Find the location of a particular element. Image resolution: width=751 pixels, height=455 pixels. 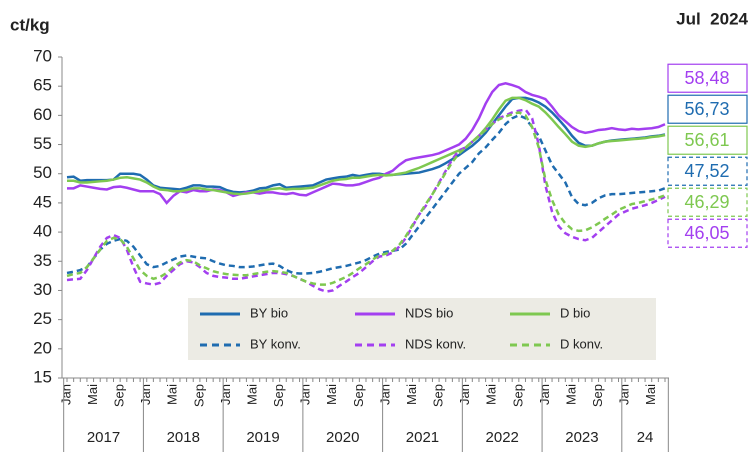

y-tick-label: 40 is located at coordinates (42, 231).